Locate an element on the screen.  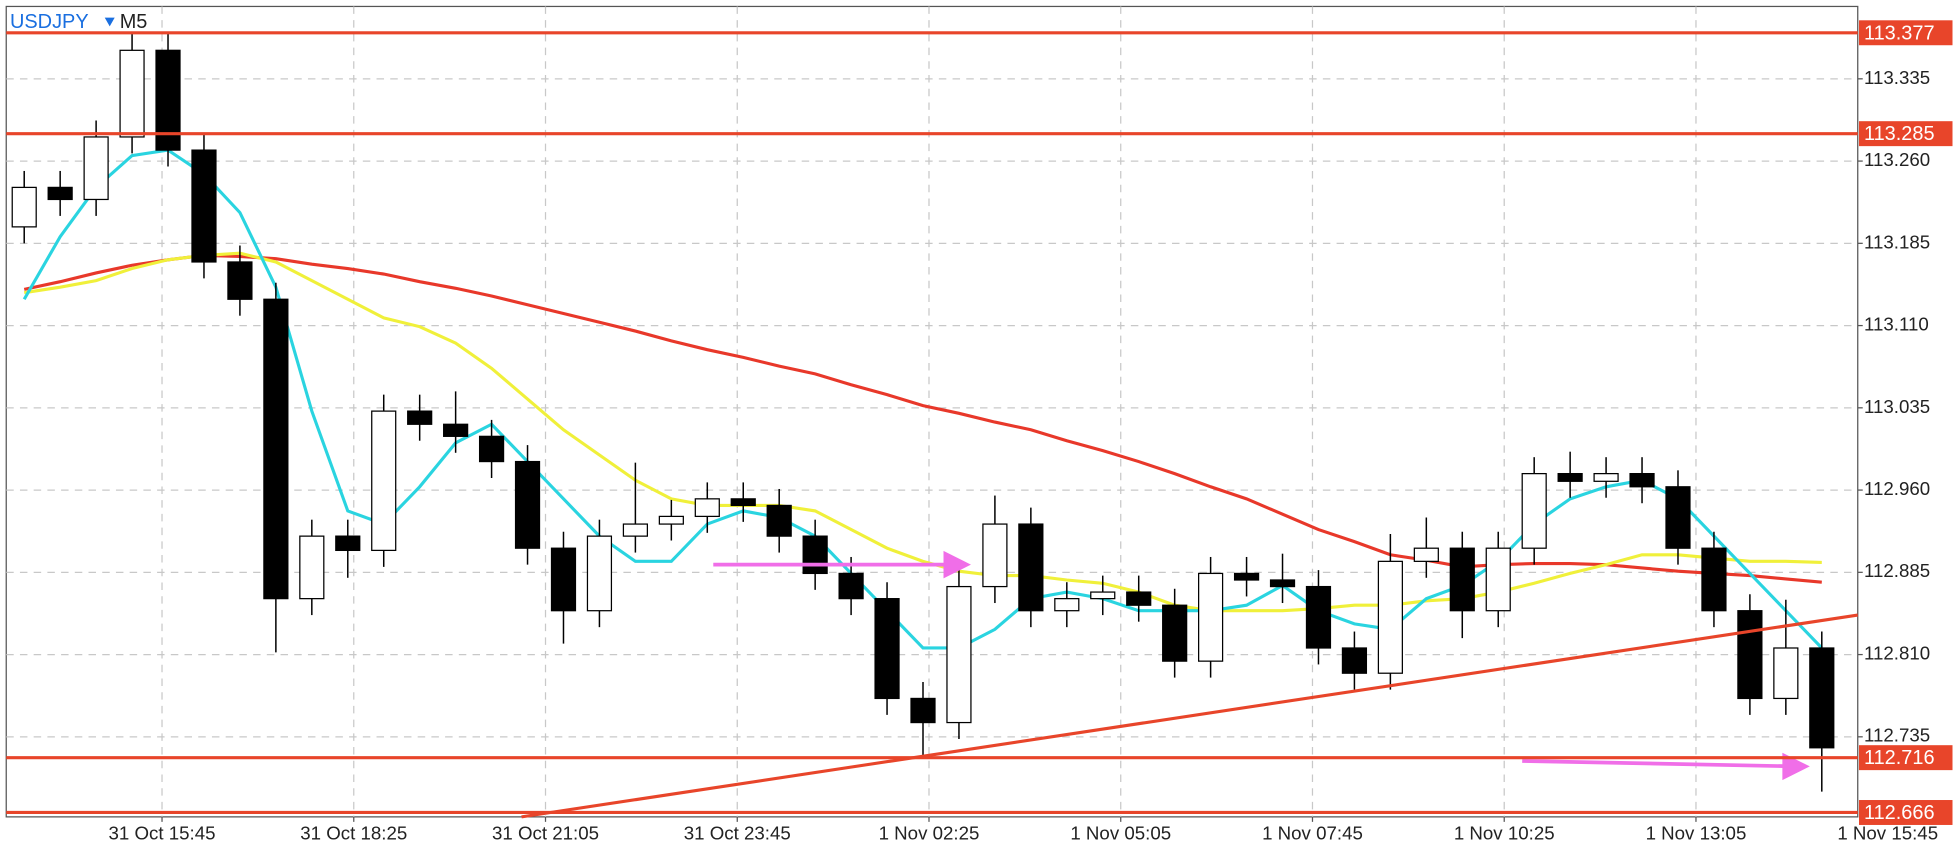
price-level-label: 112.666 is located at coordinates (1899, 813).